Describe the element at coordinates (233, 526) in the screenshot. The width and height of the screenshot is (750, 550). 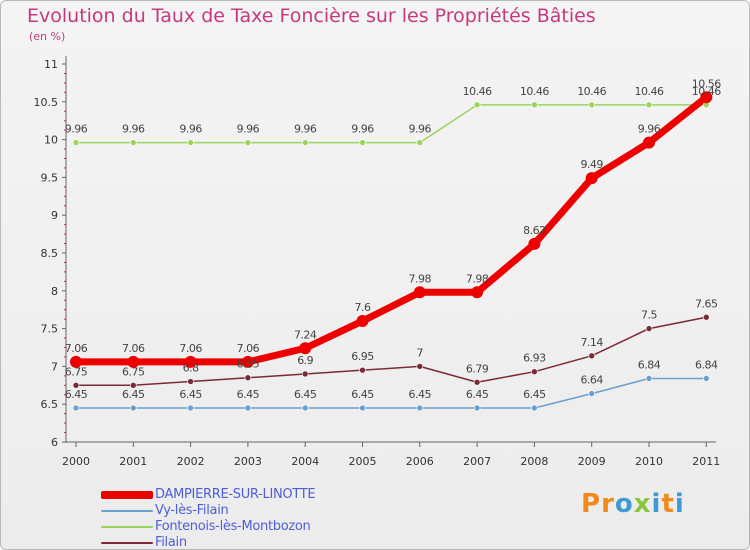
I see `legend-label: Fontenois-lès-Montbozon` at that location.